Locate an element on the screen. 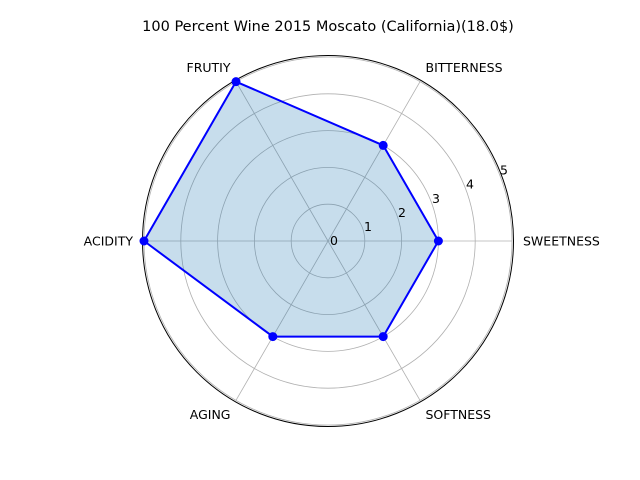  radial-tick-label: 4 is located at coordinates (470, 184).